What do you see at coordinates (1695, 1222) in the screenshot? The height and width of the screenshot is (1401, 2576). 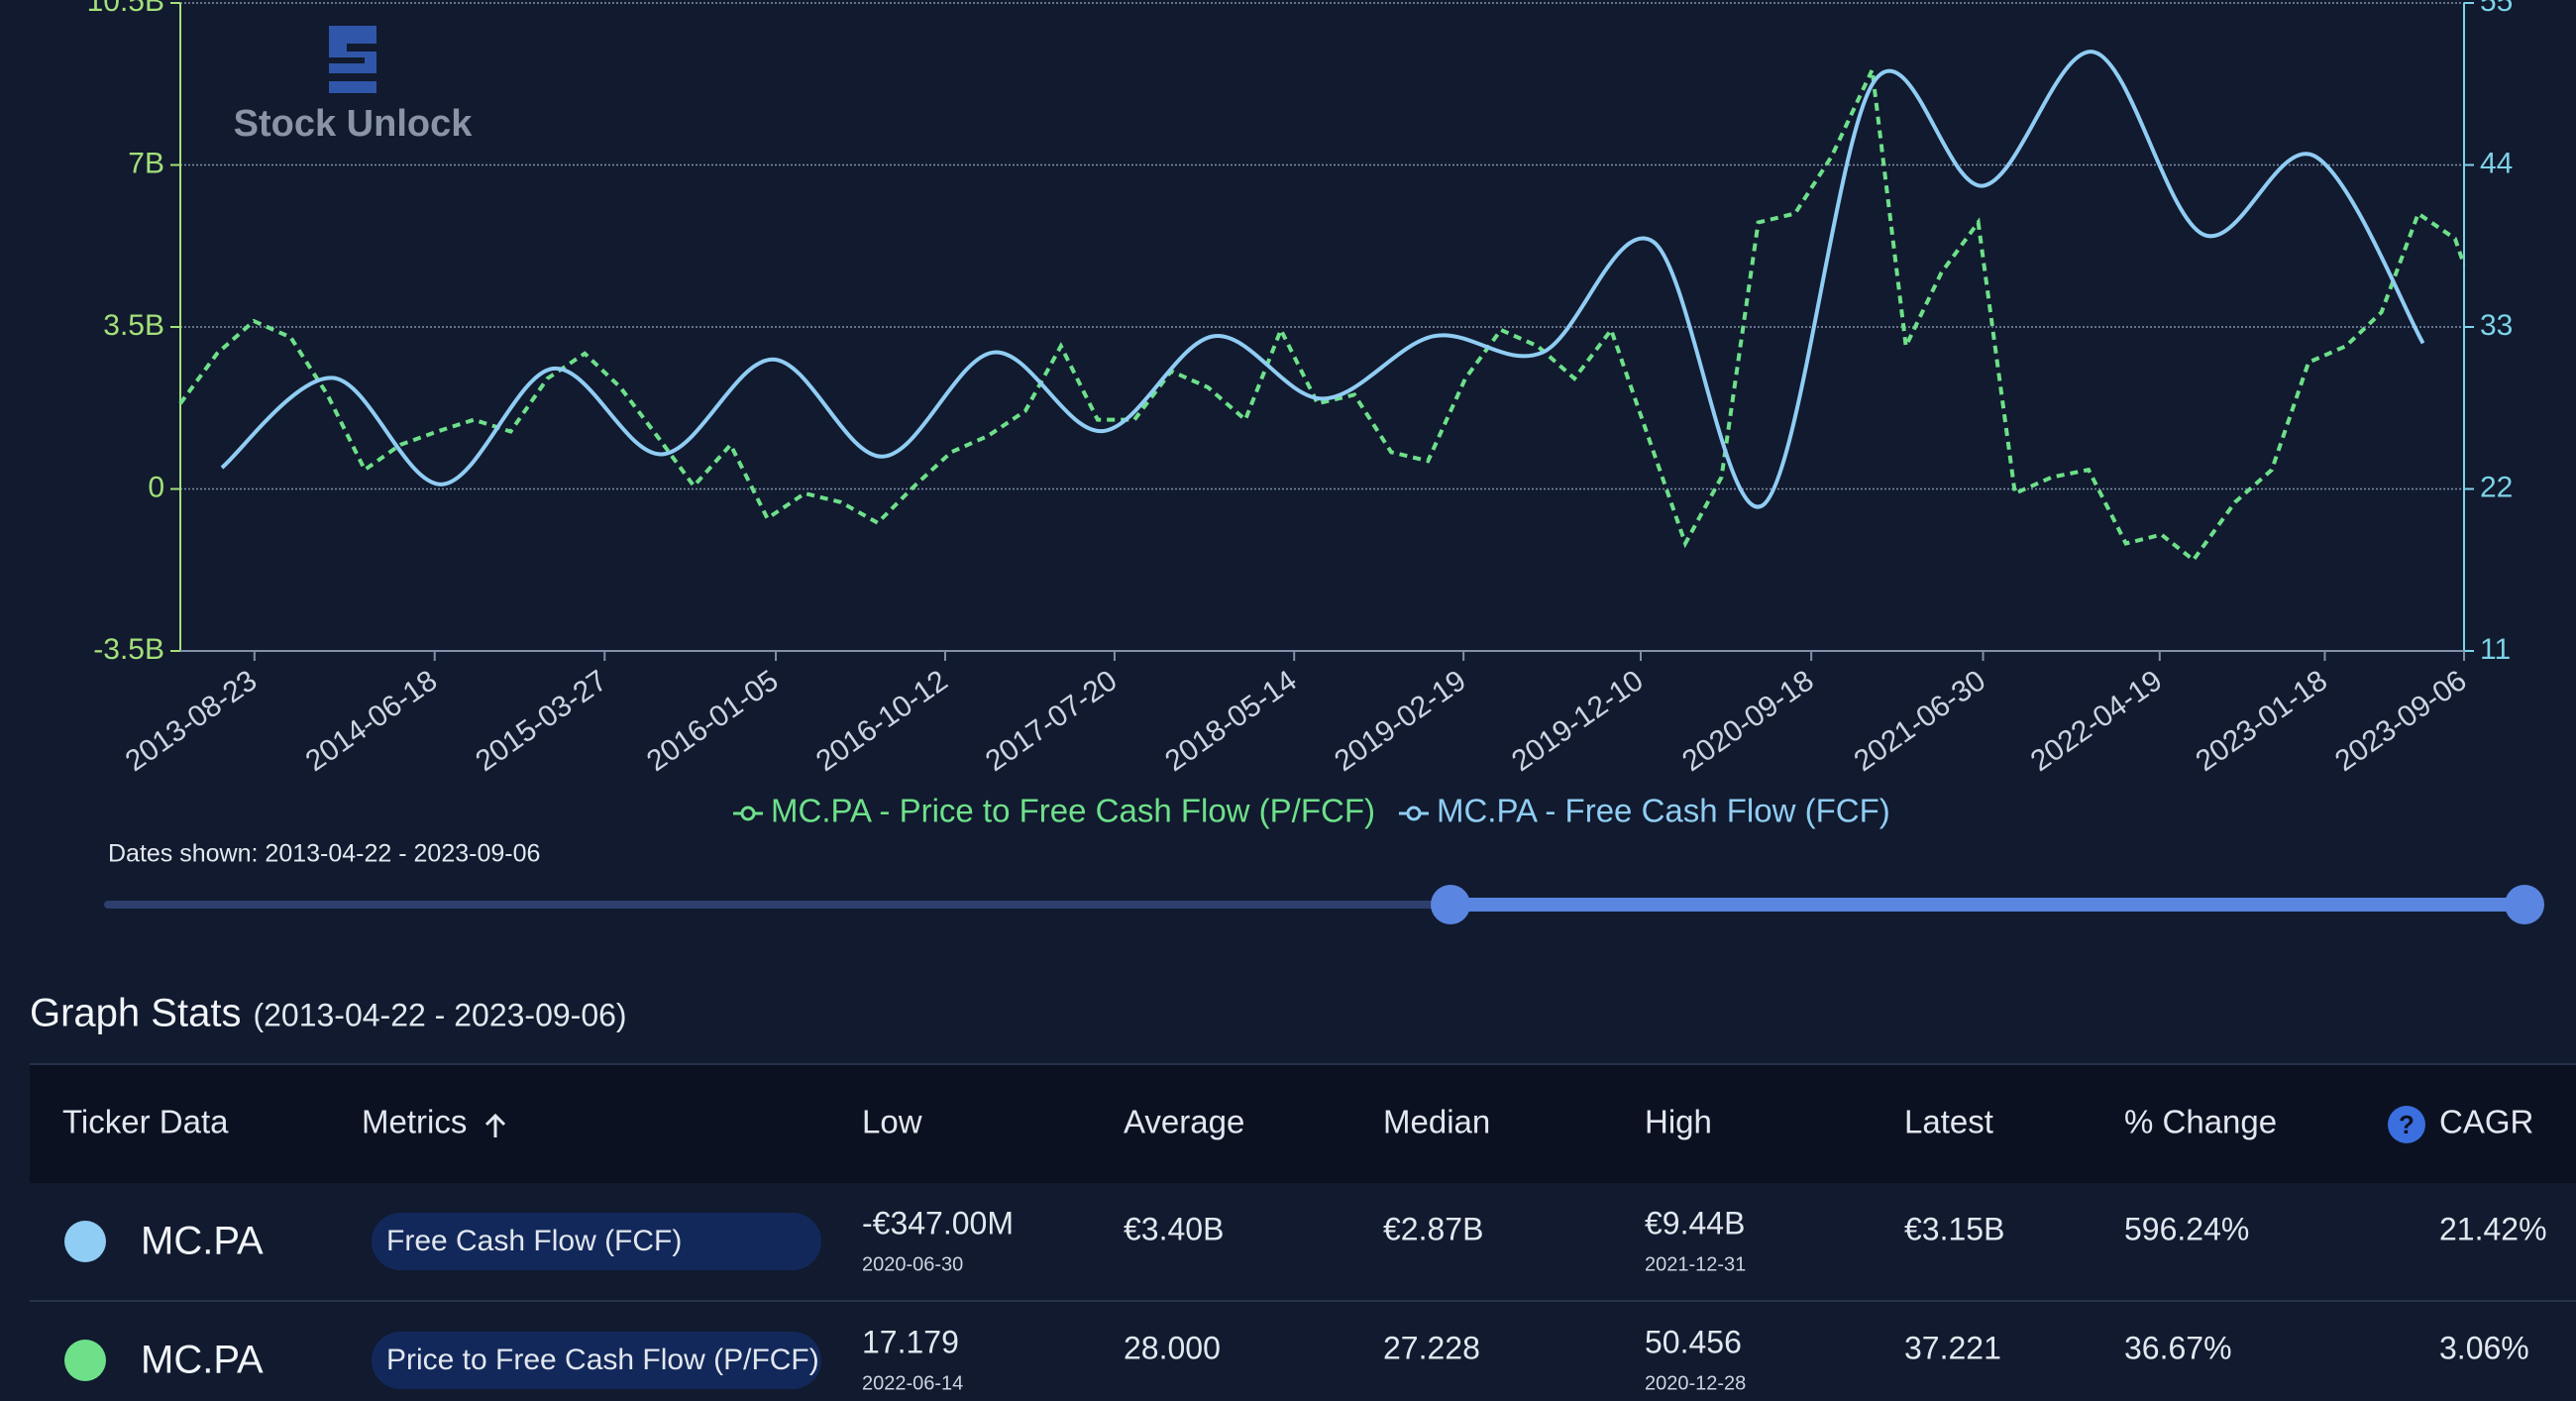 I see `cell-high: €9.44B` at bounding box center [1695, 1222].